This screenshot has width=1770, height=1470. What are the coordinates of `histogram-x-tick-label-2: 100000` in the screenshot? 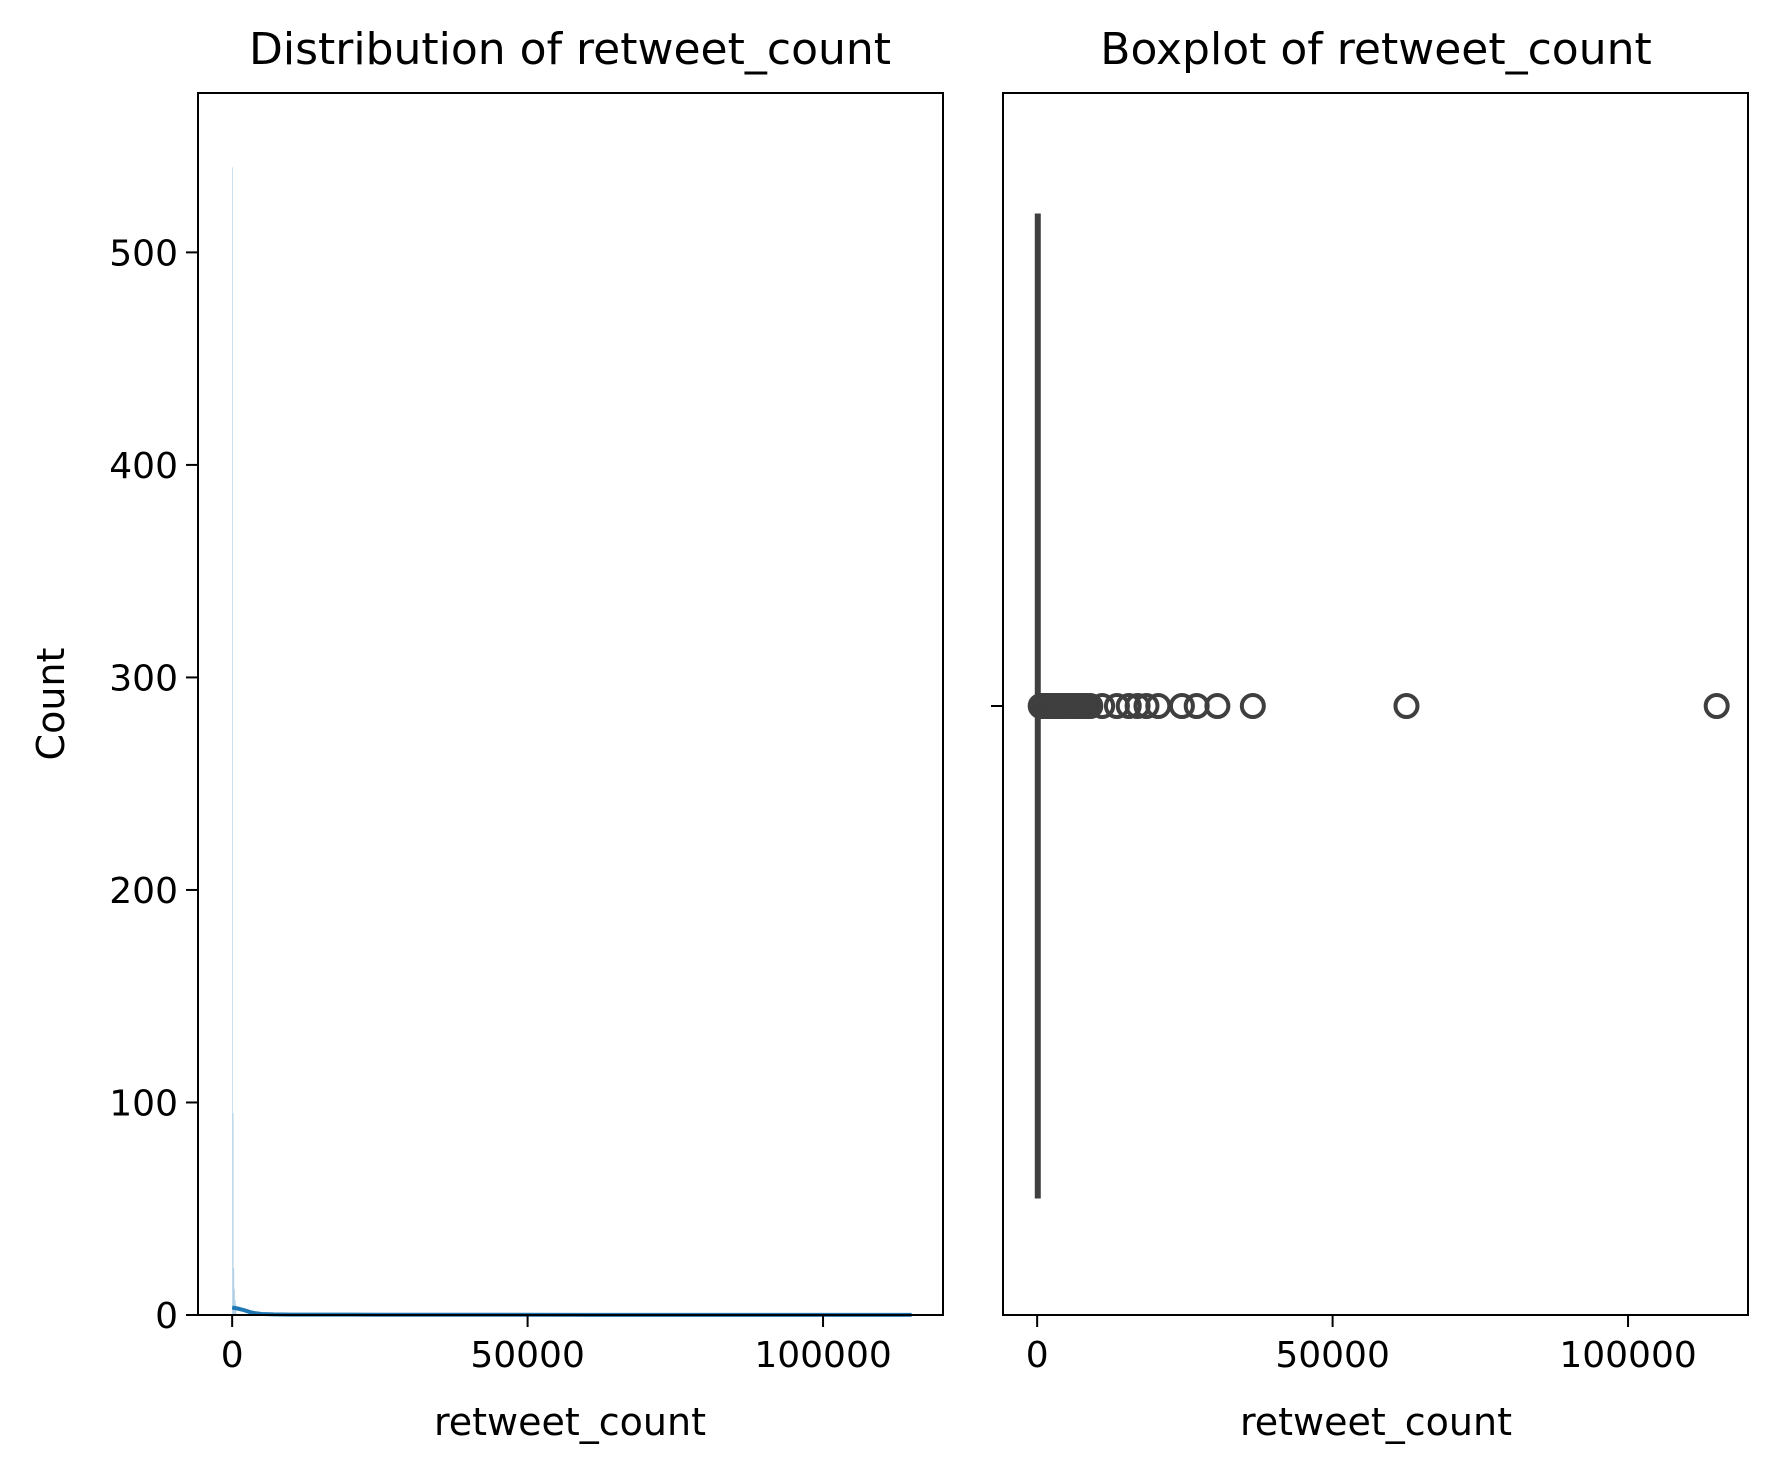 It's located at (822, 1355).